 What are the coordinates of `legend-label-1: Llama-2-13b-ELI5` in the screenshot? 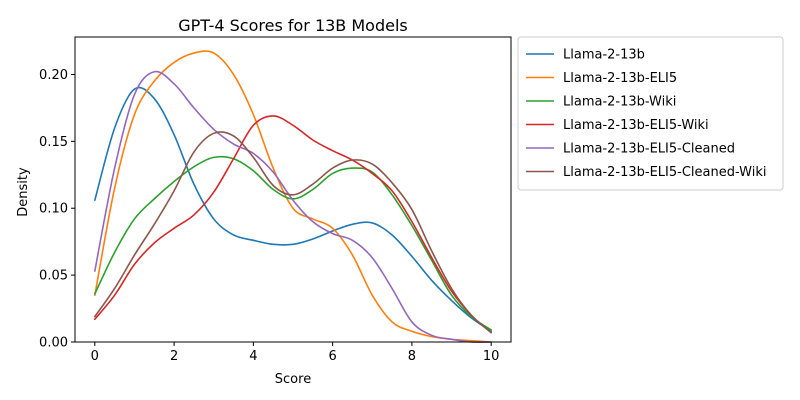 It's located at (620, 78).